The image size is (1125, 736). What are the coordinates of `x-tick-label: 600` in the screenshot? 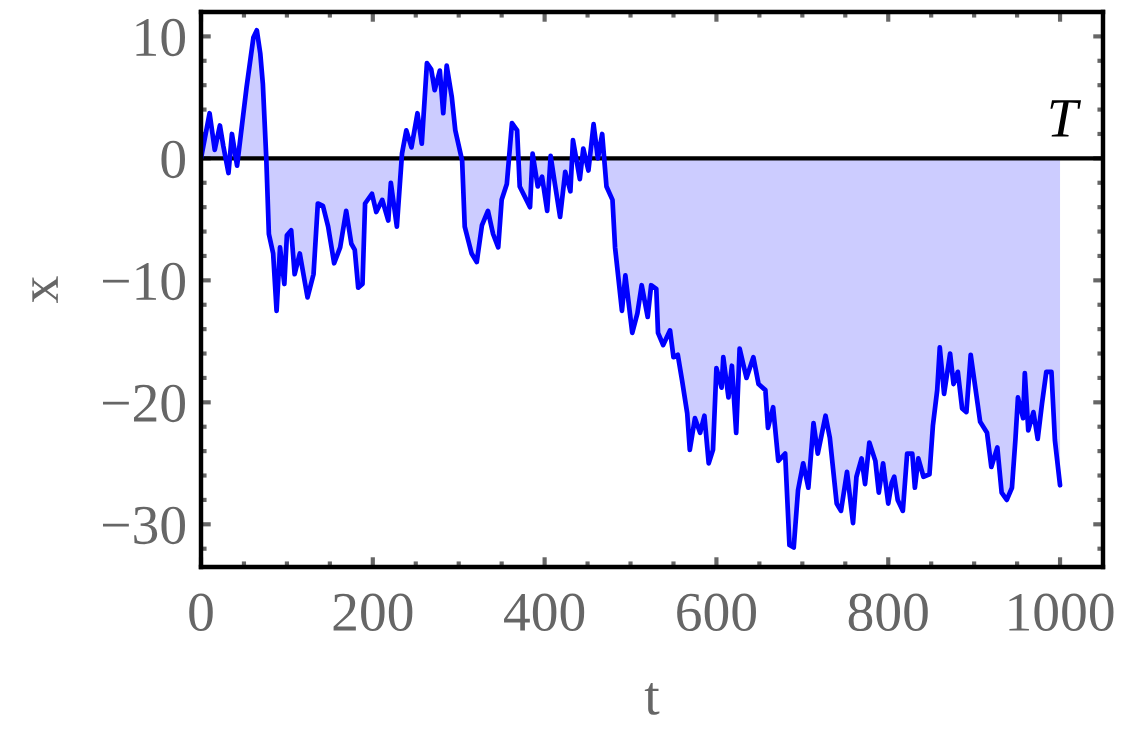 It's located at (716, 612).